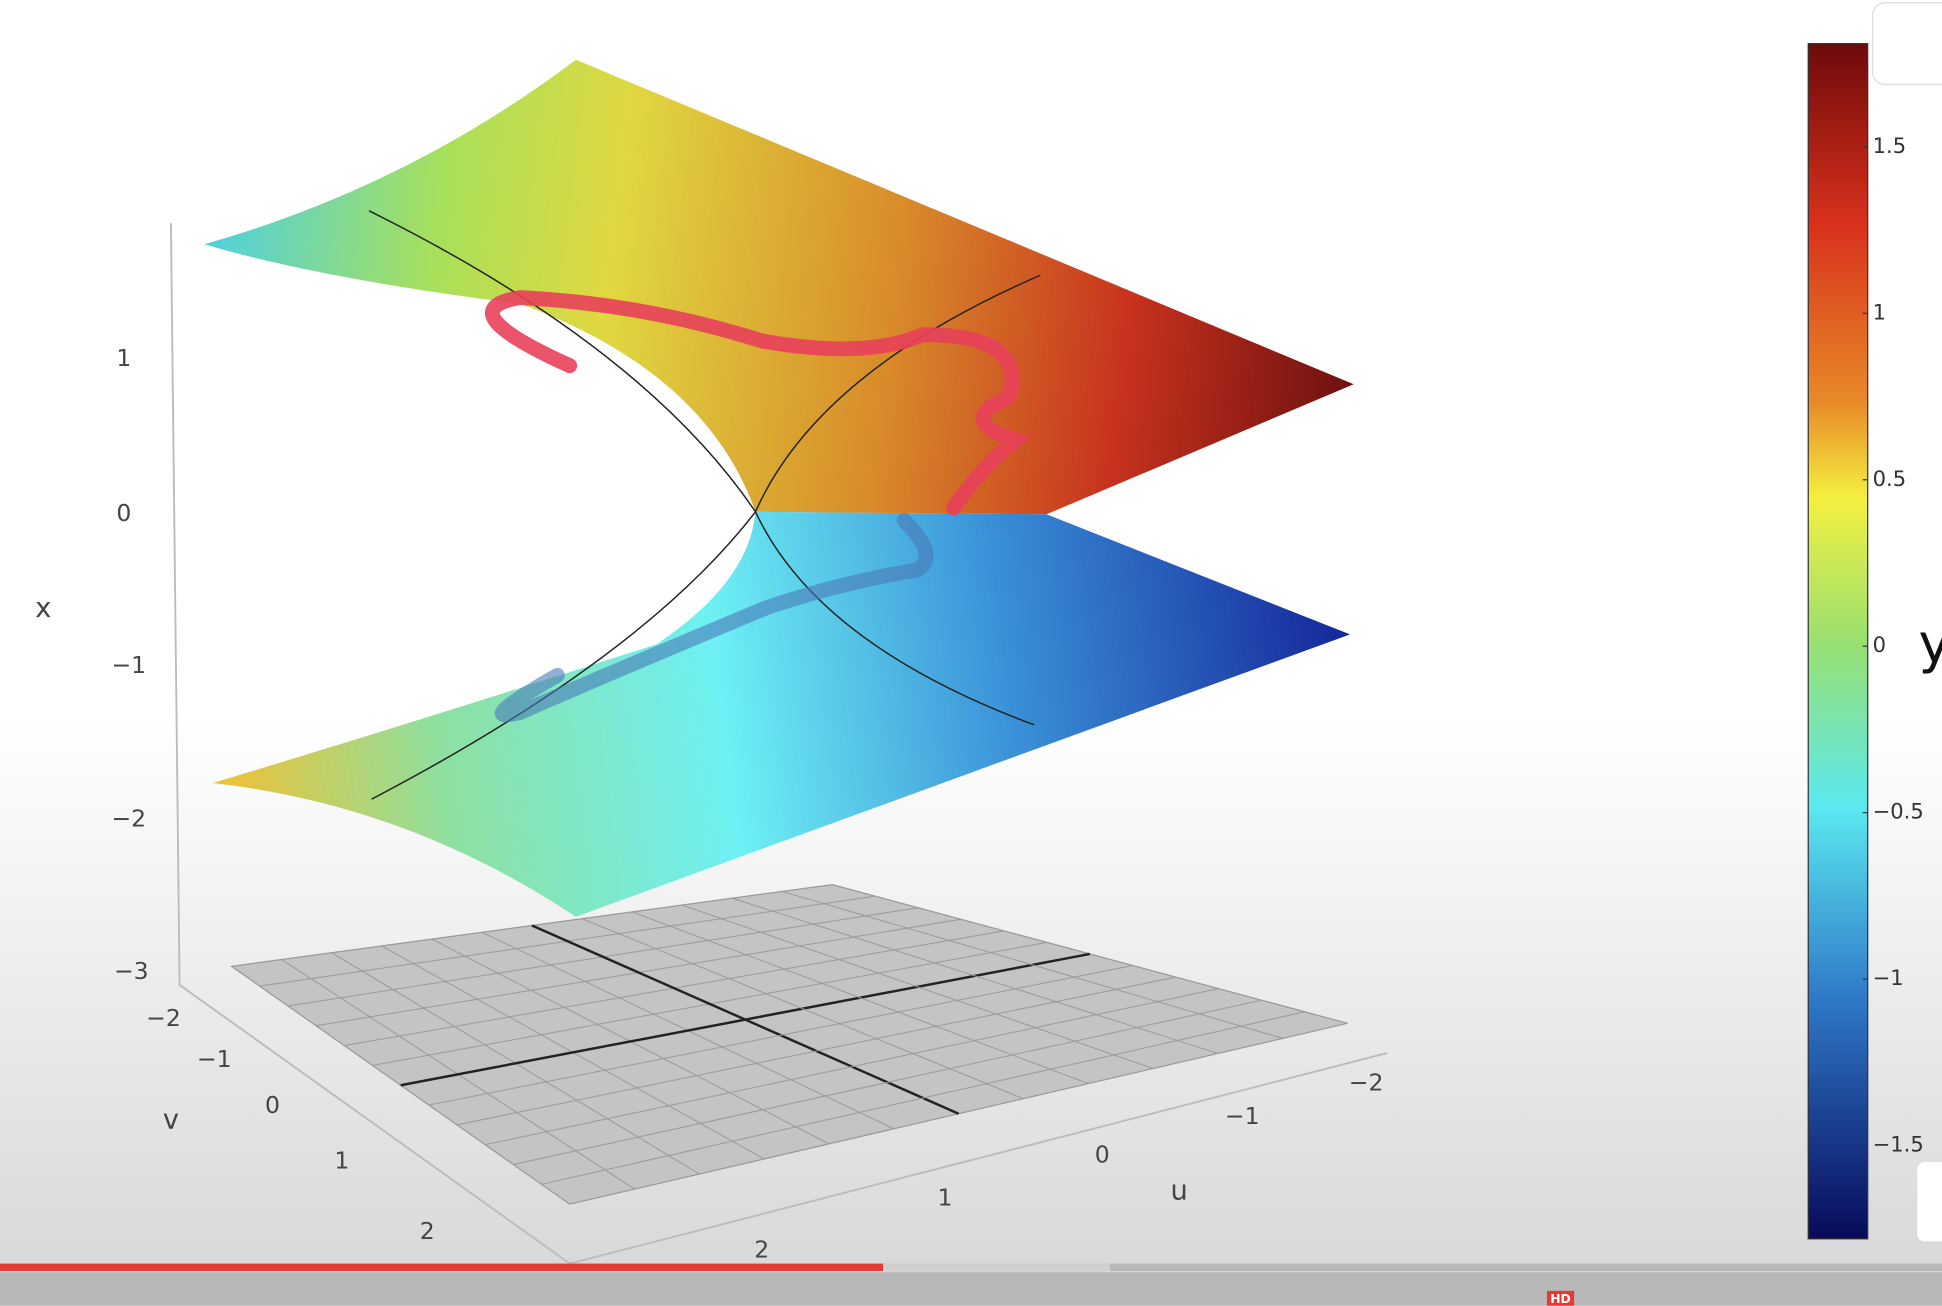 The height and width of the screenshot is (1306, 1942). What do you see at coordinates (442, 1267) in the screenshot?
I see `progress-played` at bounding box center [442, 1267].